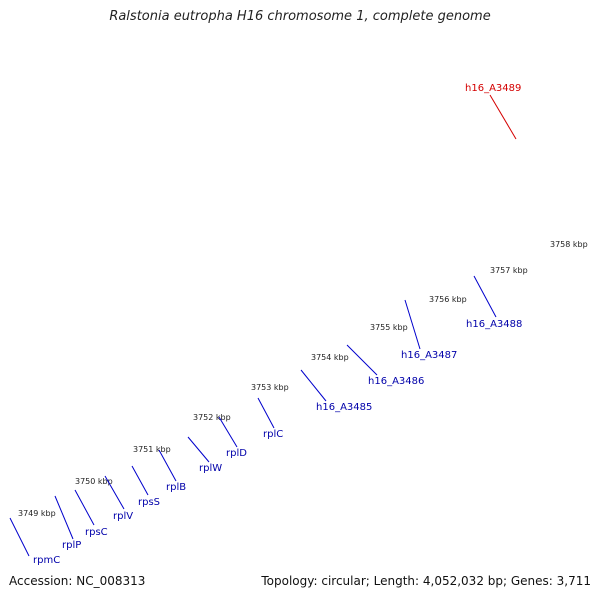 This screenshot has height=600, width=600. I want to click on gene-label-rplb: rplB, so click(176, 487).